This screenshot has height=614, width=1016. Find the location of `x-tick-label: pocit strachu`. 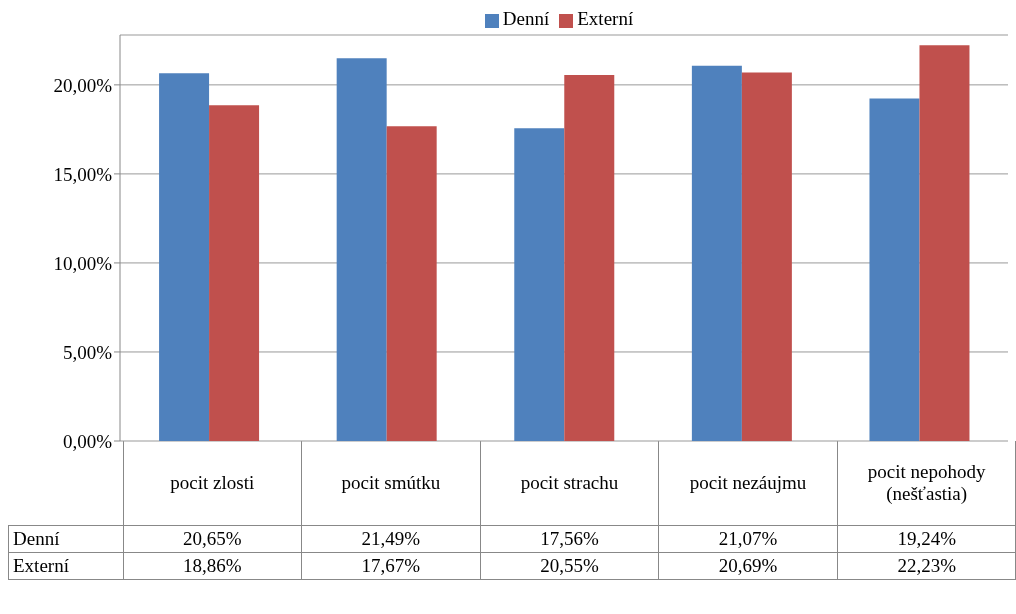

x-tick-label: pocit strachu is located at coordinates (569, 483).